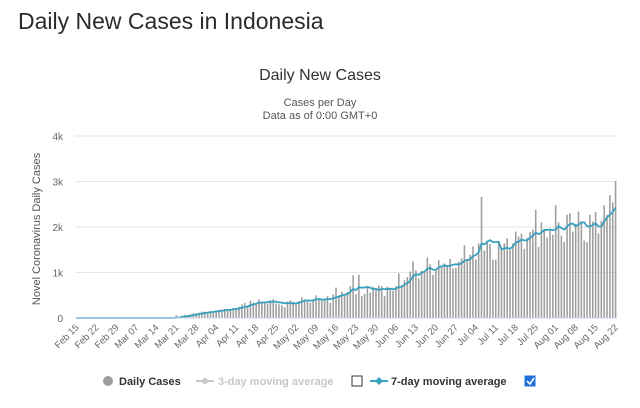  What do you see at coordinates (357, 381) in the screenshot?
I see `legend-3day-checkbox` at bounding box center [357, 381].